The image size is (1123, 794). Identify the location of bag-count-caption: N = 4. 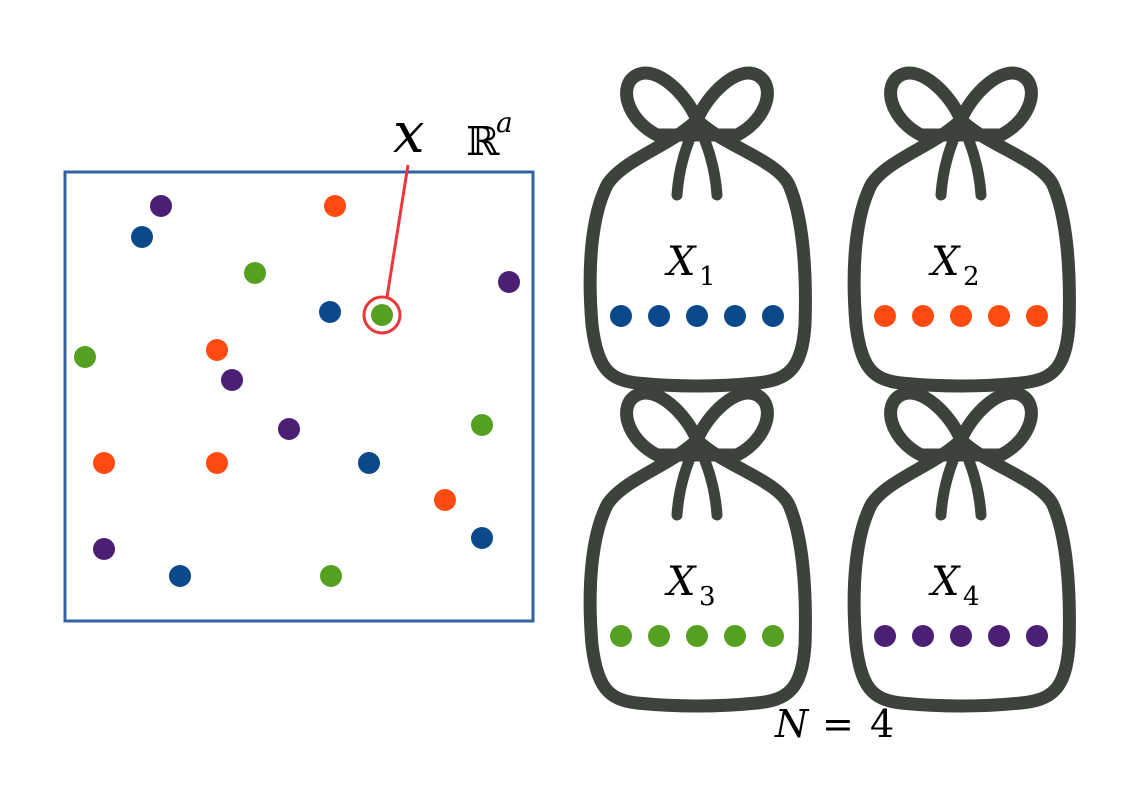
(834, 724).